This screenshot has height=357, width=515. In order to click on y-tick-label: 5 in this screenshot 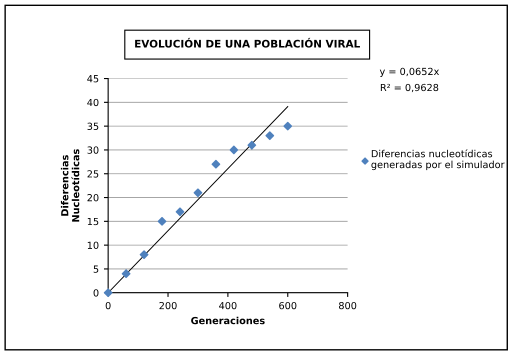, I will do `click(96, 269)`.